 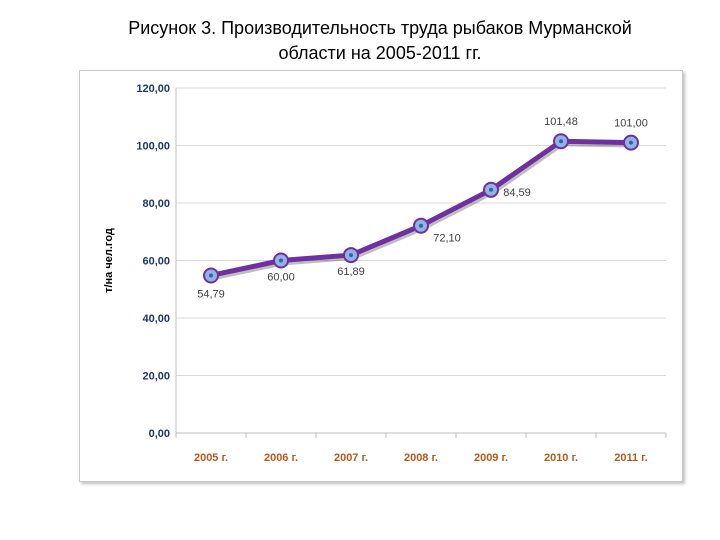 I want to click on data-label: 101,48, so click(x=561, y=122).